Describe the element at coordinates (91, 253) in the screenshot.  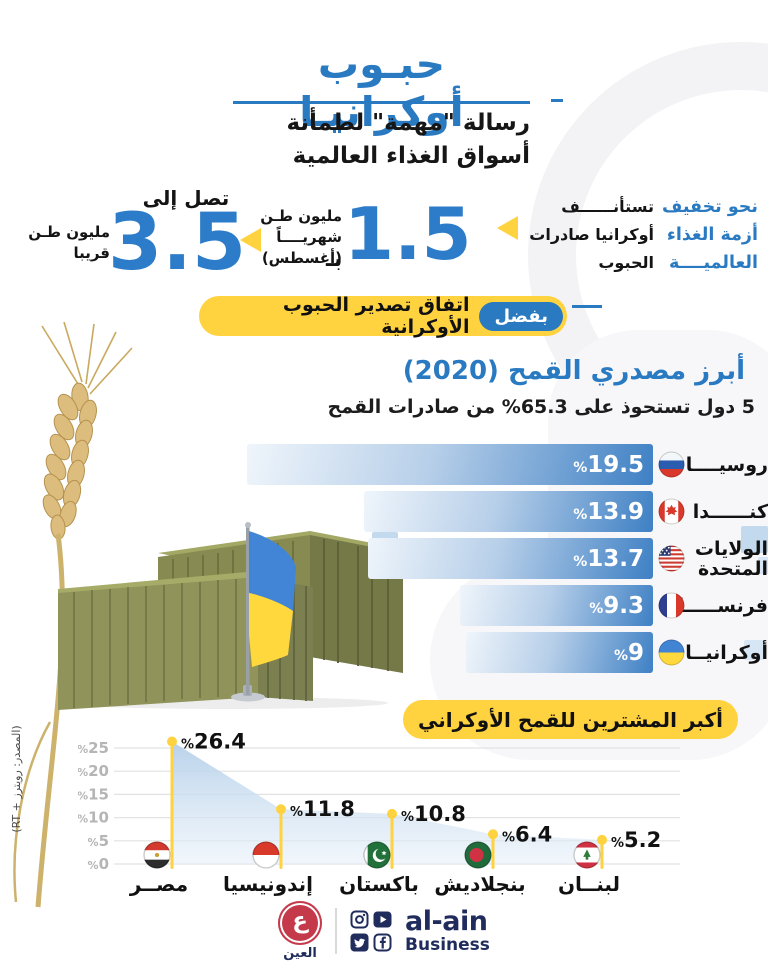
I see `unit-line: قريبا` at that location.